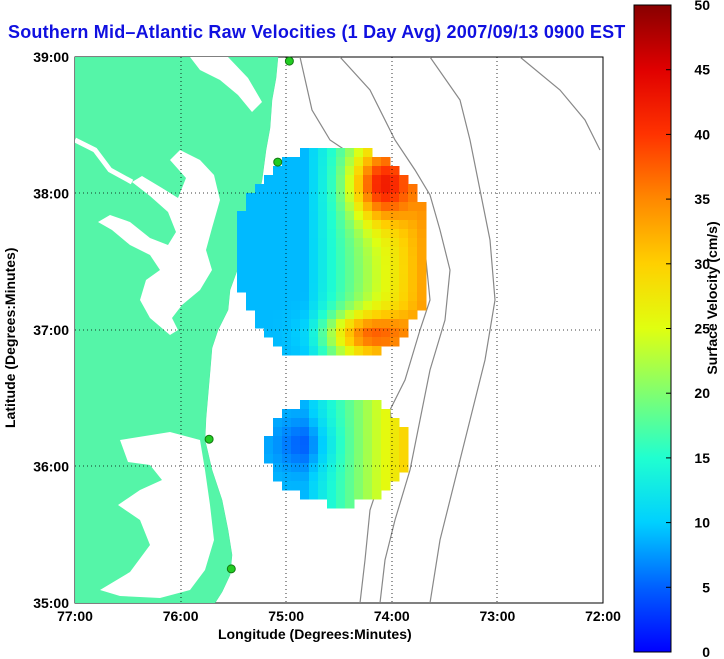 Image resolution: width=724 pixels, height=659 pixels. What do you see at coordinates (159, 242) in the screenshot?
I see `chesapeake-bay` at bounding box center [159, 242].